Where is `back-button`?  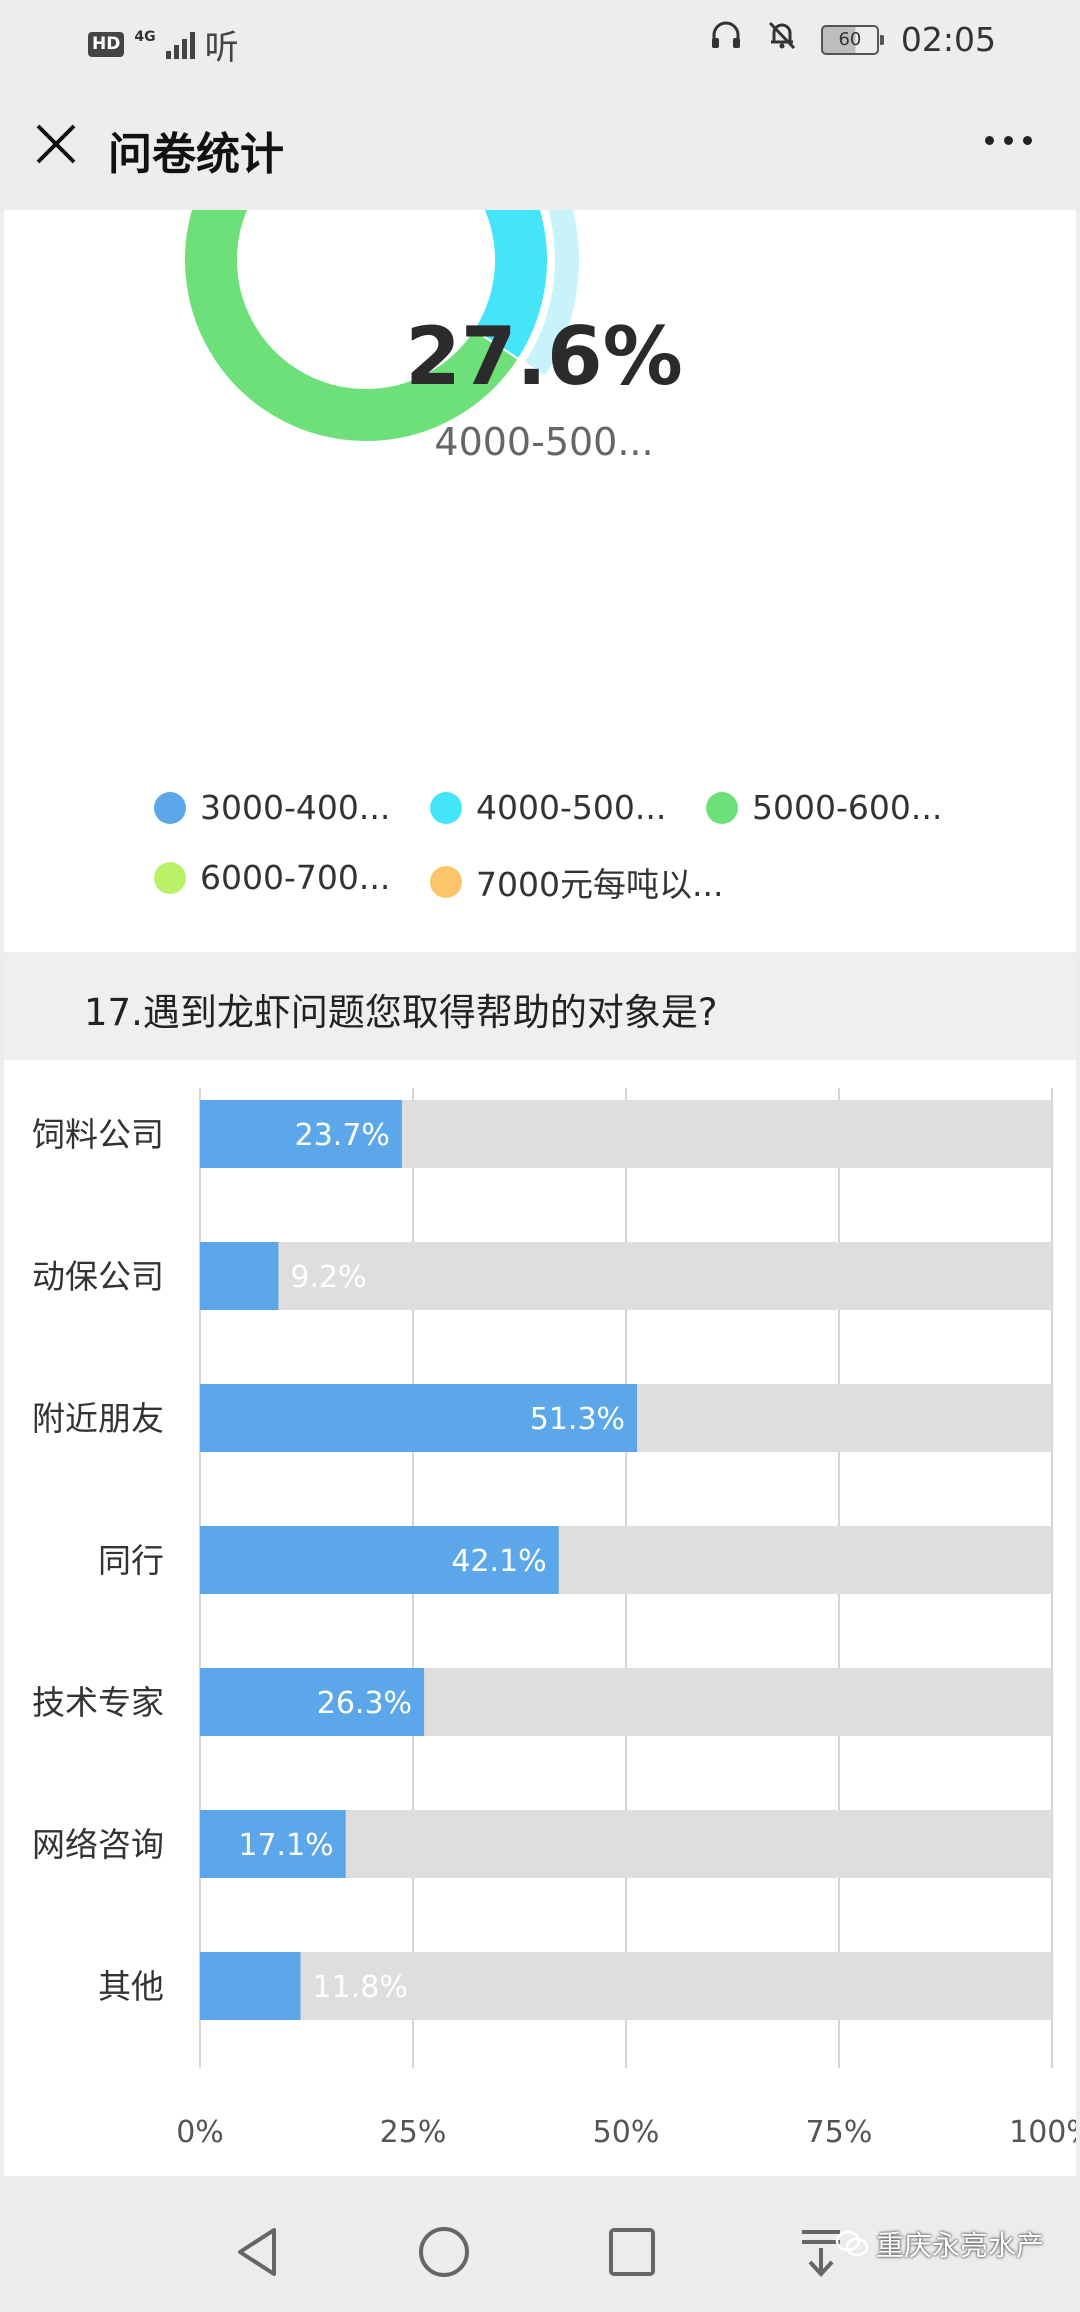 back-button is located at coordinates (257, 2254).